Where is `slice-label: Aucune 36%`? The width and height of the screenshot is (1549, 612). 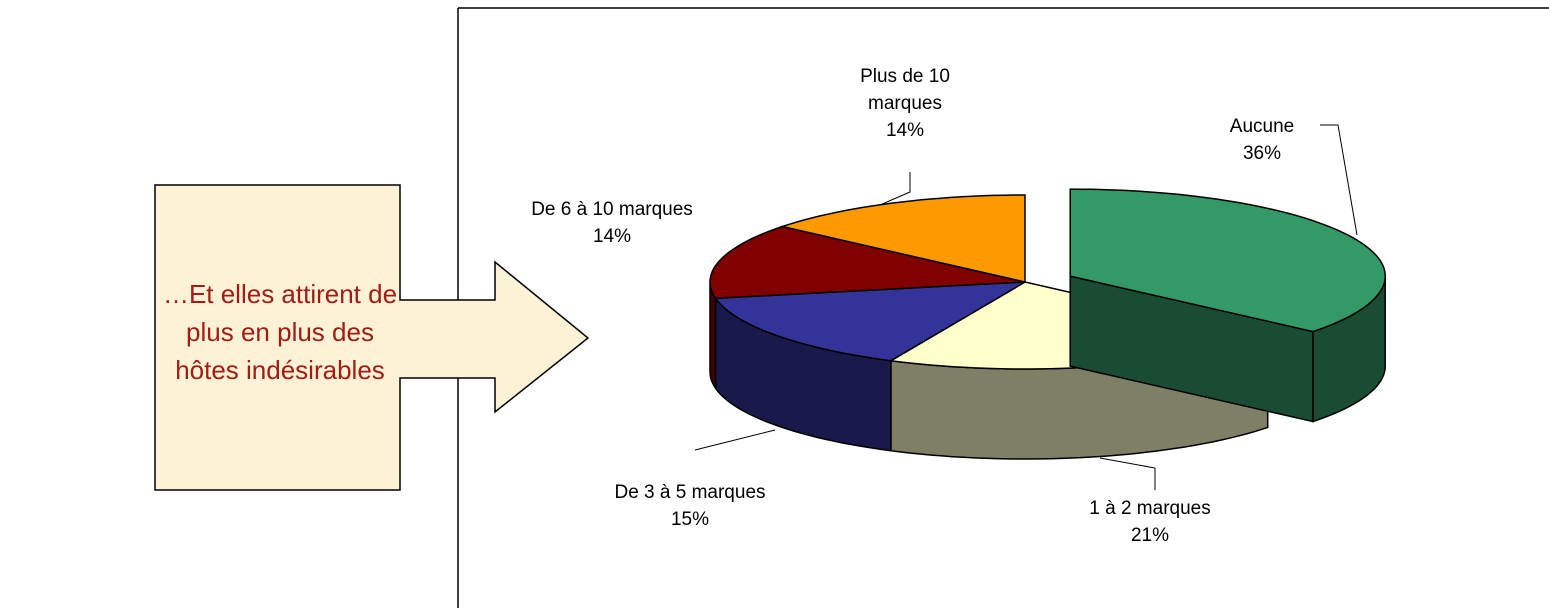
slice-label: Aucune 36% is located at coordinates (1262, 140).